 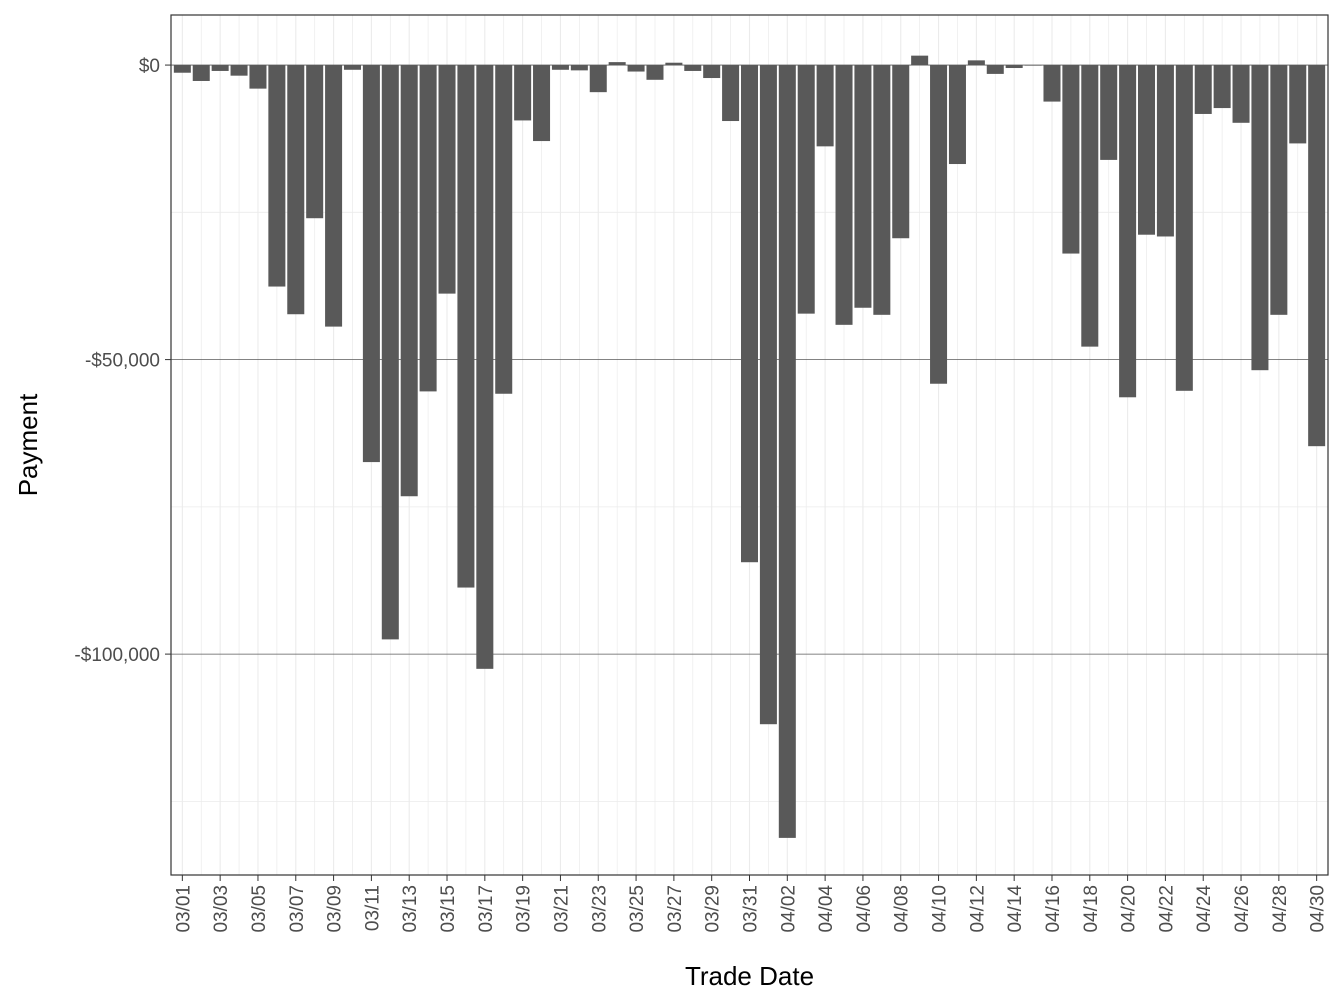 What do you see at coordinates (297, 909) in the screenshot?
I see `x-tick-label: 03/07` at bounding box center [297, 909].